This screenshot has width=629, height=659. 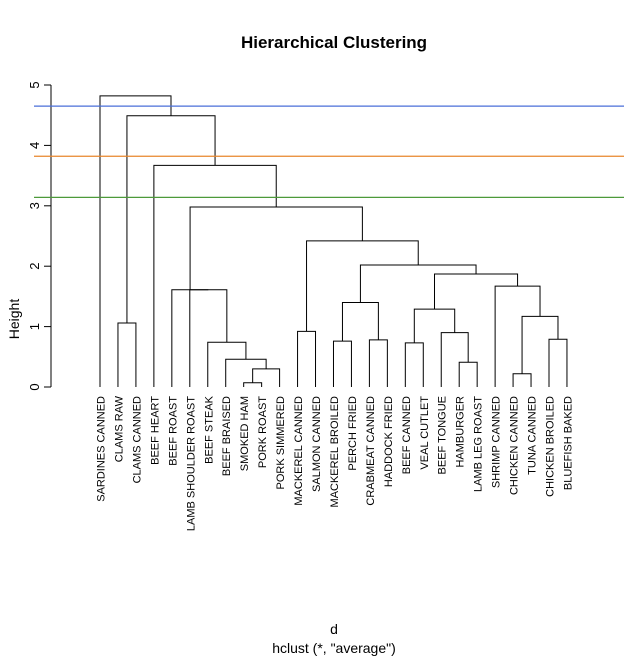 What do you see at coordinates (191, 463) in the screenshot?
I see `leaf-label: LAMB SHOULDER ROAST` at bounding box center [191, 463].